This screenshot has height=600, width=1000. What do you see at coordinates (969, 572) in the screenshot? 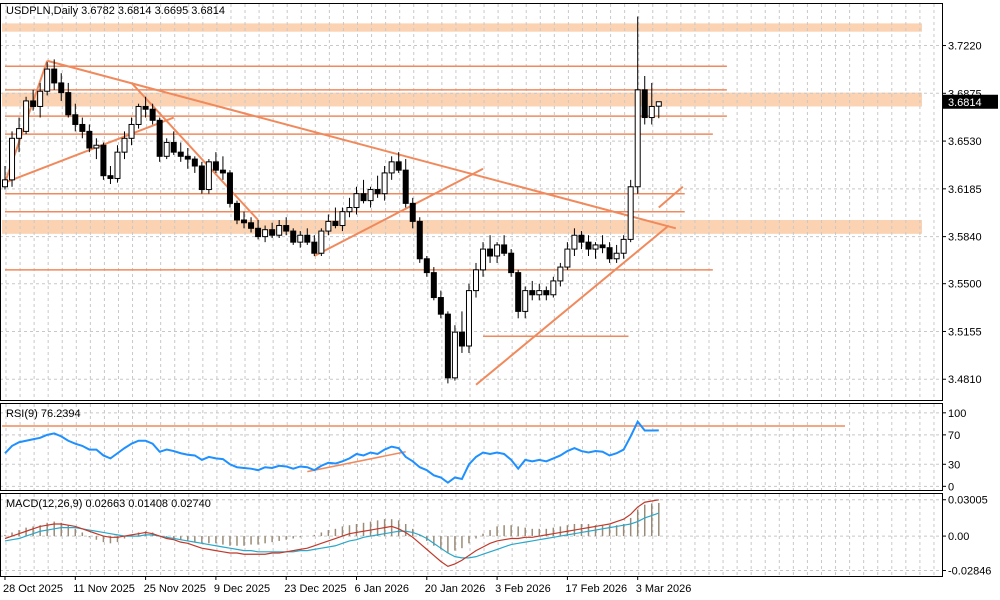
I see `macd-tick-label: -0.02846` at bounding box center [969, 572].